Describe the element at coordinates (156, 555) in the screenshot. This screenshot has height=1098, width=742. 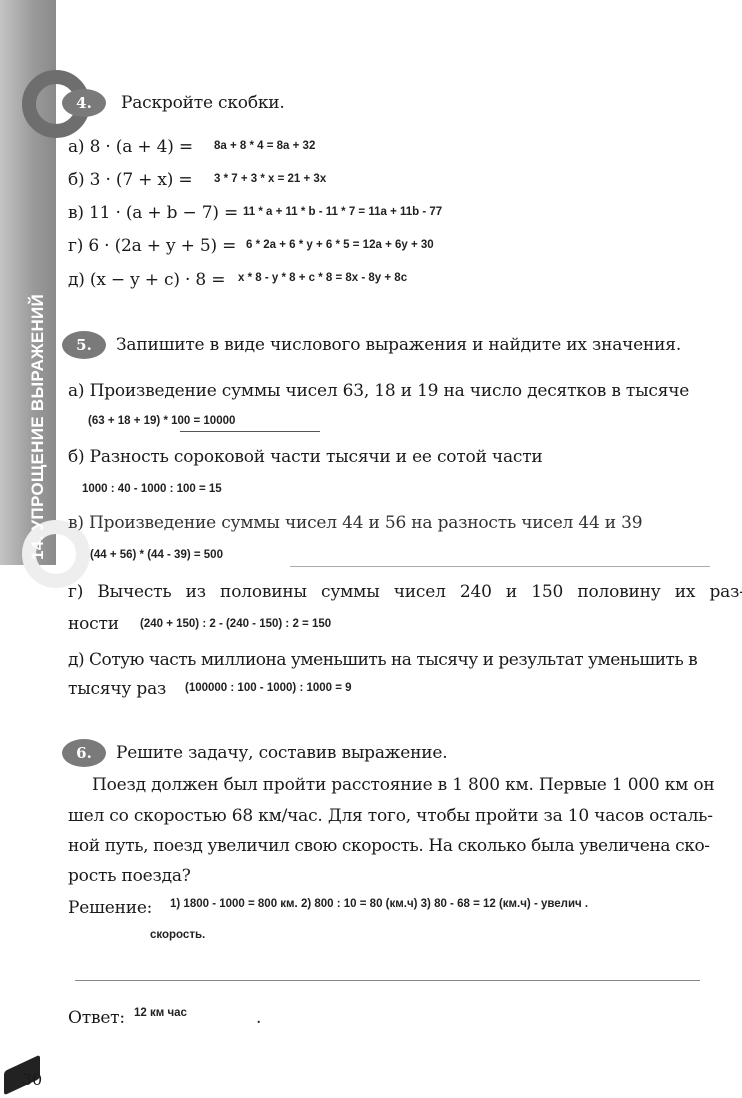
I see `handwritten-answer: (44 + 56) * (44 - 39) = 500` at that location.